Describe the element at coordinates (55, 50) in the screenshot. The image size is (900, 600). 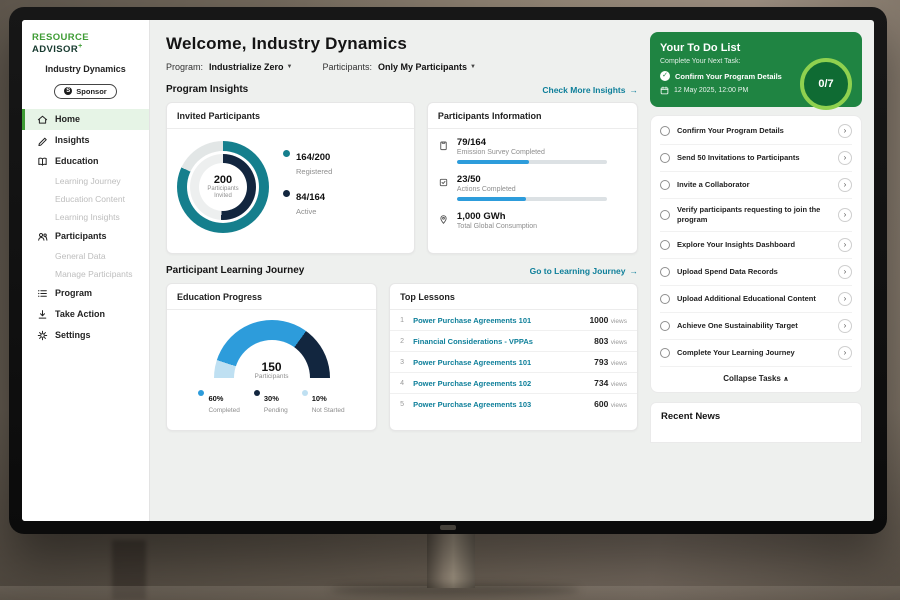
I see `logo-advisor: ADVISOR` at that location.